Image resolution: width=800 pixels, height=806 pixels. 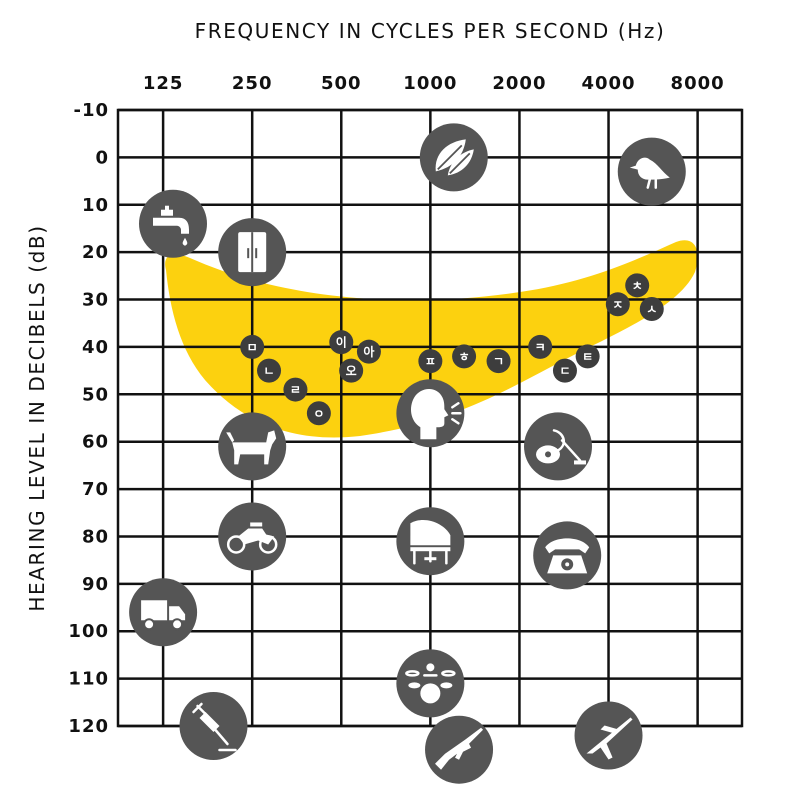 I want to click on dog-icon, so click(x=252, y=446).